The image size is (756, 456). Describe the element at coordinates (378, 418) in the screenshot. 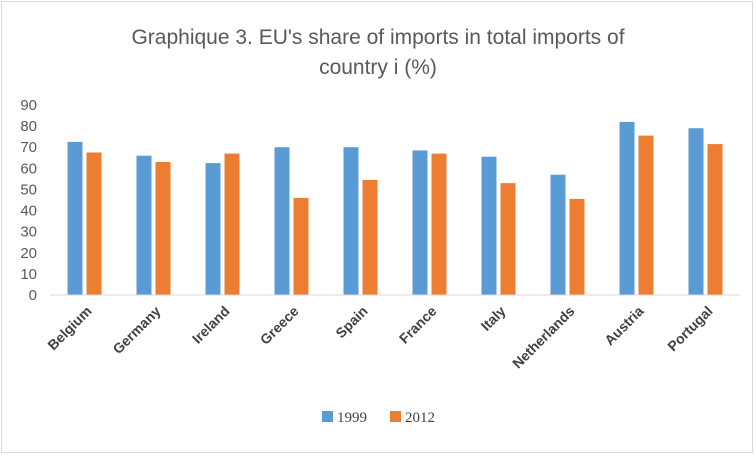

I see `legend: 1999 2012` at that location.